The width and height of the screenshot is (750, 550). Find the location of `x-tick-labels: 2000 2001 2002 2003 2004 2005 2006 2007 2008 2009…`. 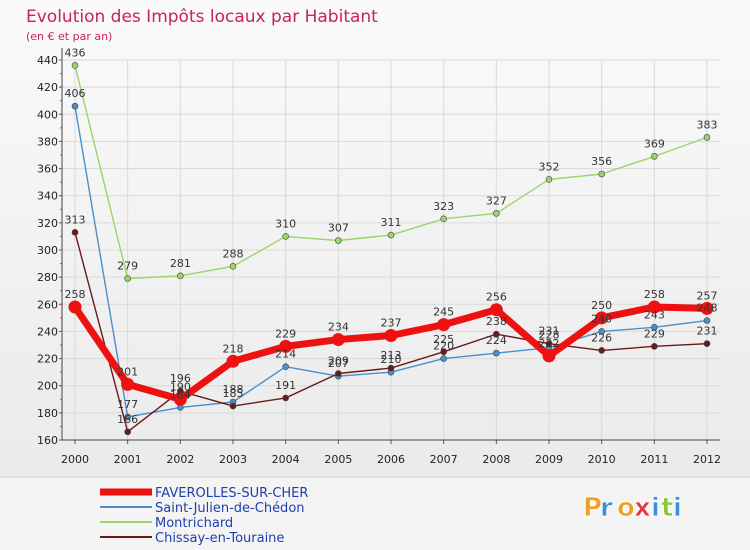

x-tick-labels: 2000 2001 2002 2003 2004 2005 2006 2007 2008 2009… is located at coordinates (391, 459).